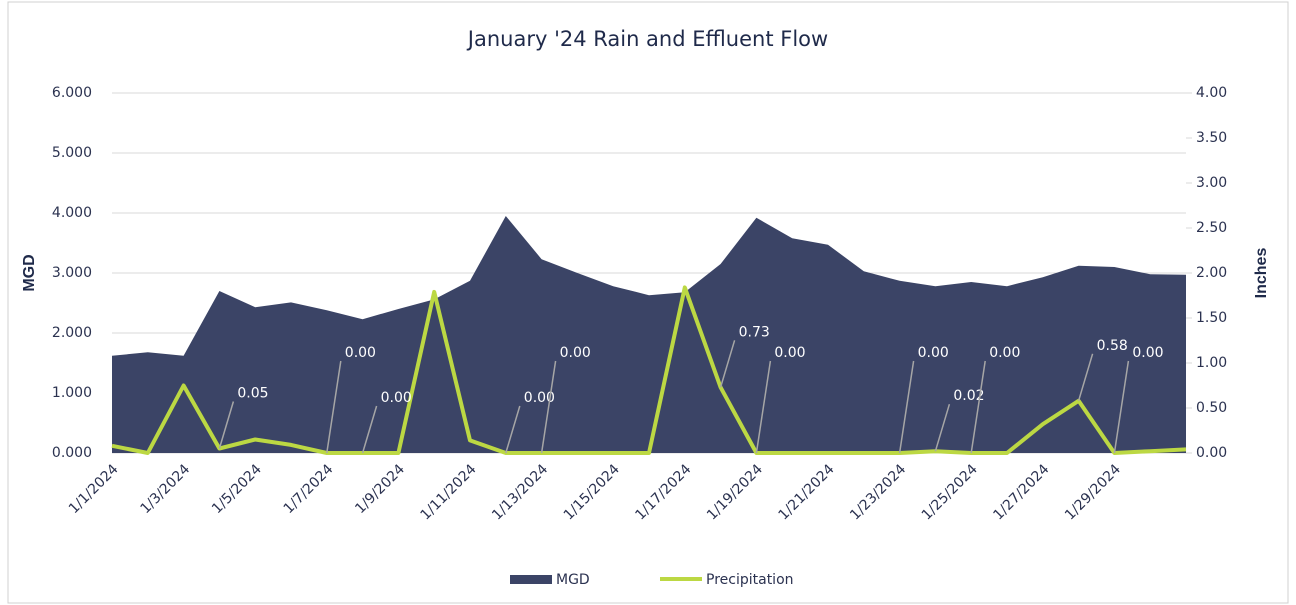 The image size is (1296, 605). I want to click on y-tick-label: 2.000, so click(72, 333).